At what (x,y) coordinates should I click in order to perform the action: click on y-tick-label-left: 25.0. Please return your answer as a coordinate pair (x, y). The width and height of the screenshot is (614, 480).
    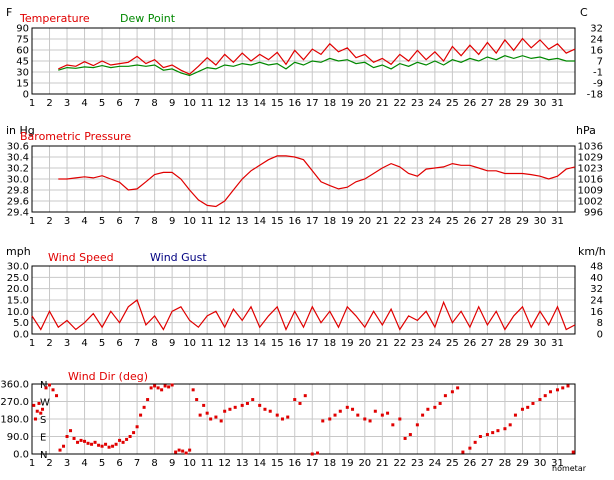
    Looking at the image, I should click on (18, 278).